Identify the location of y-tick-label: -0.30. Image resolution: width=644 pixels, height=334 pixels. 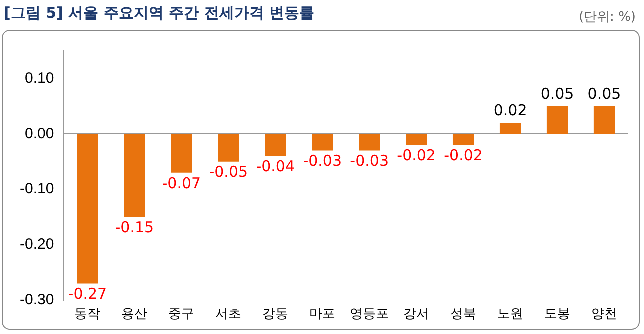
(37, 300).